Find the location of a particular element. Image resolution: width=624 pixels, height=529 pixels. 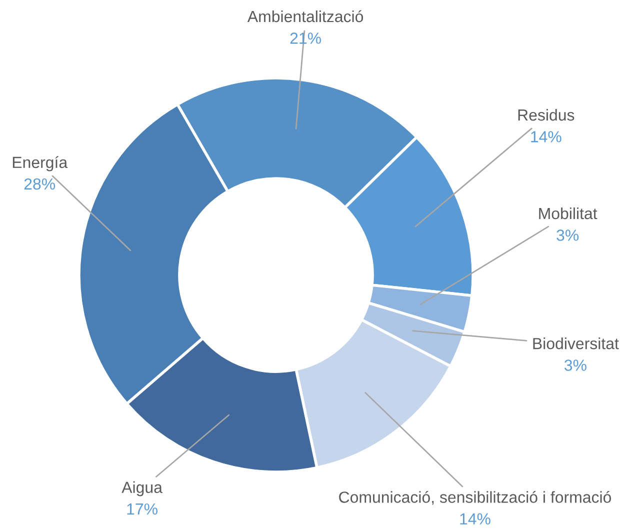

slice-label: Ambientalització is located at coordinates (305, 16).